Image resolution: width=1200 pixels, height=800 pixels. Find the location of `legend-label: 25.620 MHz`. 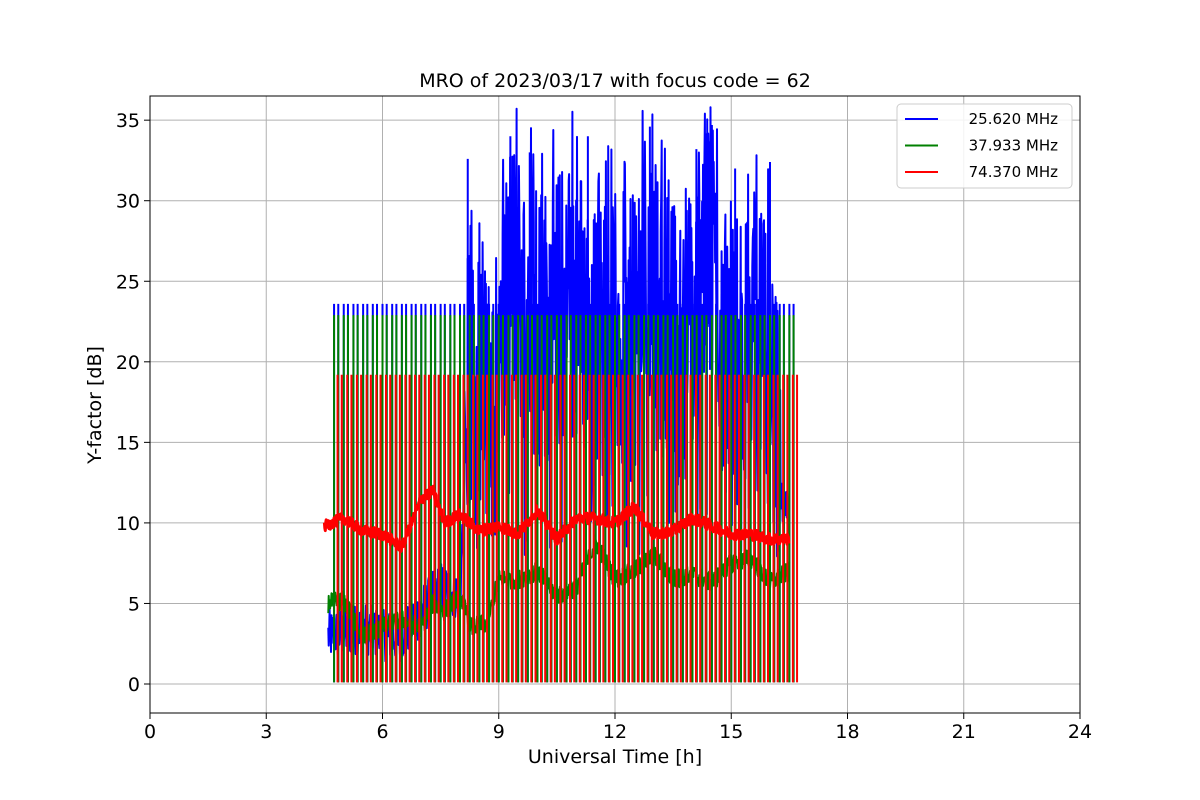

legend-label: 25.620 MHz is located at coordinates (1013, 119).